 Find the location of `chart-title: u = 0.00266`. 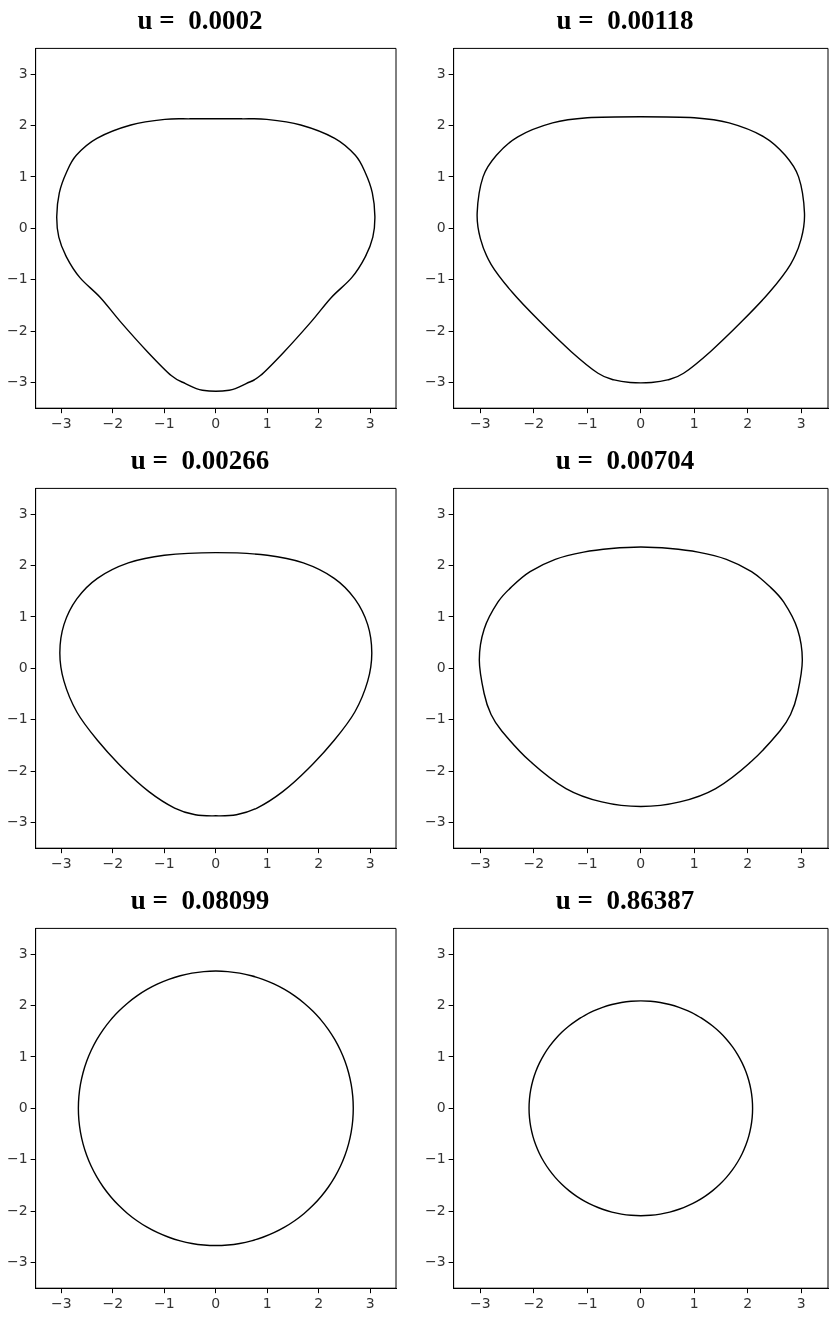

chart-title: u = 0.00266 is located at coordinates (200, 460).